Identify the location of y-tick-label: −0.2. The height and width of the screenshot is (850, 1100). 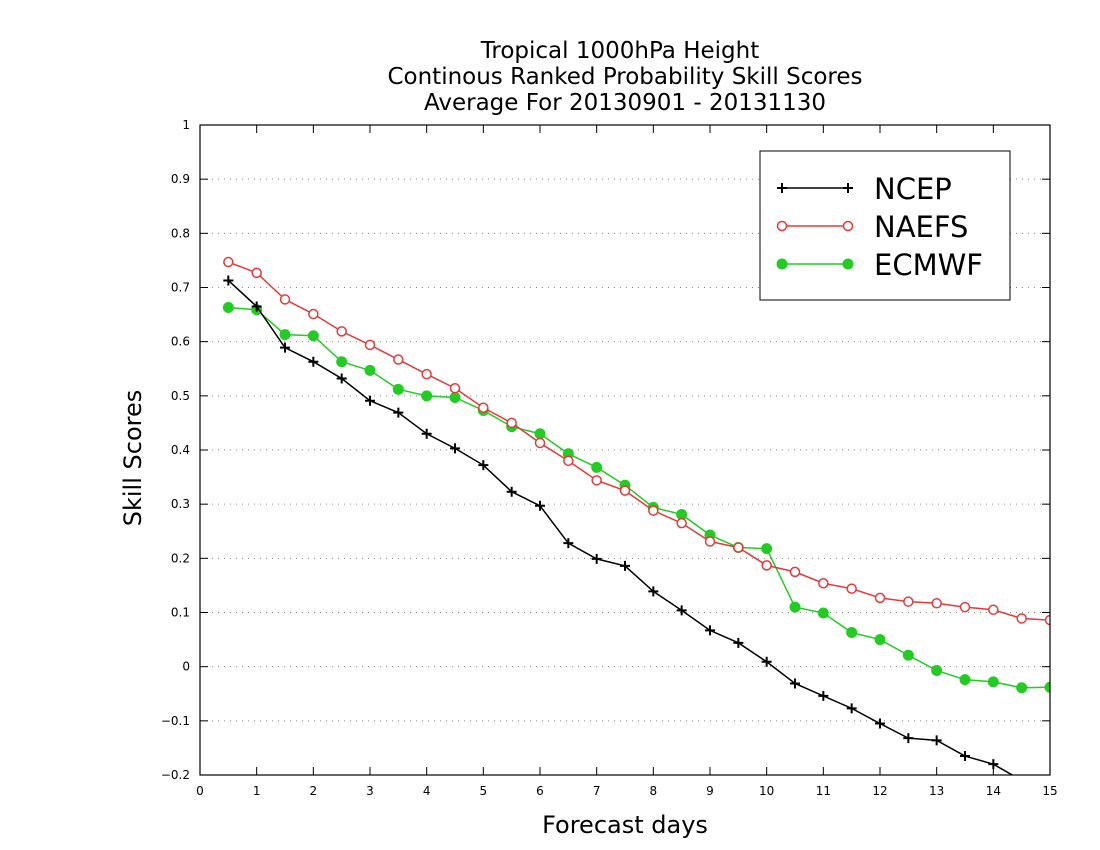
(175, 775).